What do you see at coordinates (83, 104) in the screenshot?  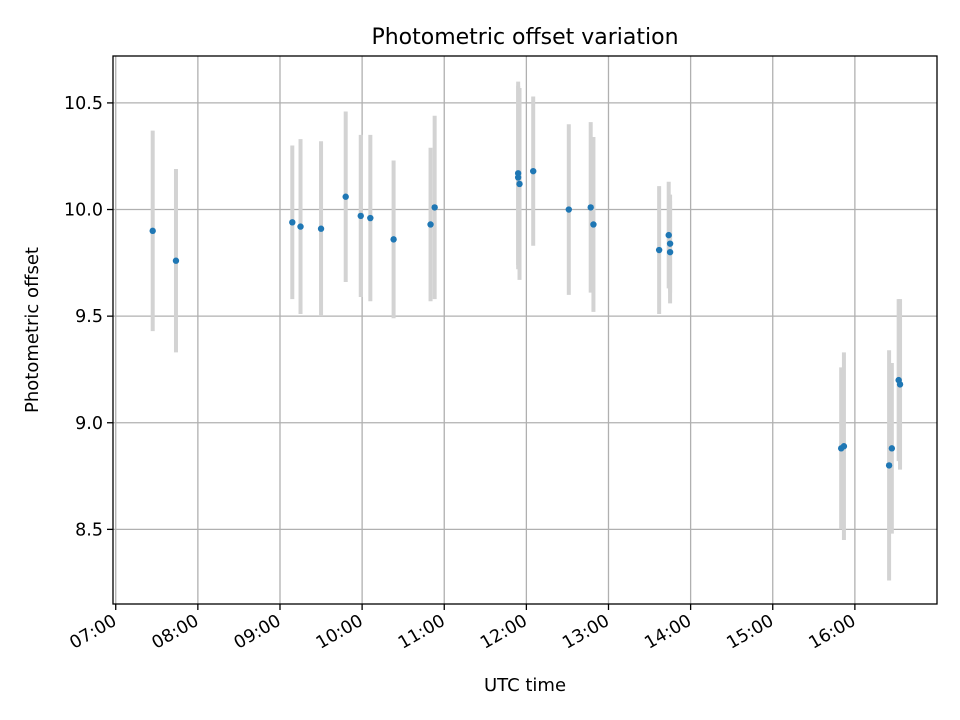 I see `y-tick-label: 10.5` at bounding box center [83, 104].